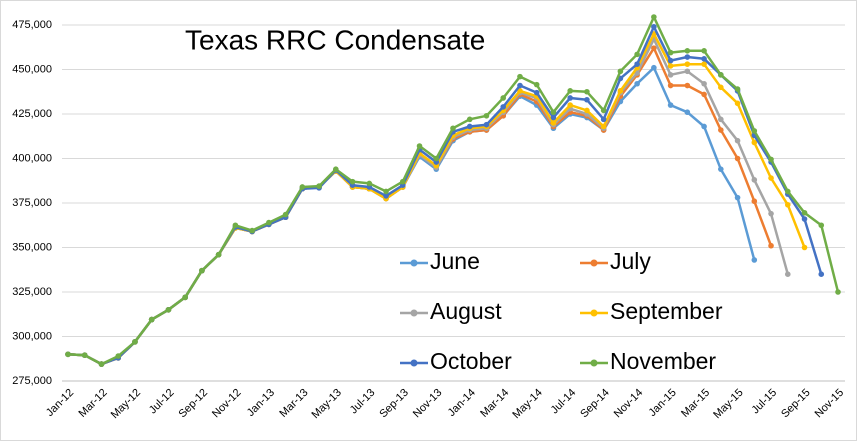  What do you see at coordinates (32, 158) in the screenshot?
I see `y-tick-label: 400,000` at bounding box center [32, 158].